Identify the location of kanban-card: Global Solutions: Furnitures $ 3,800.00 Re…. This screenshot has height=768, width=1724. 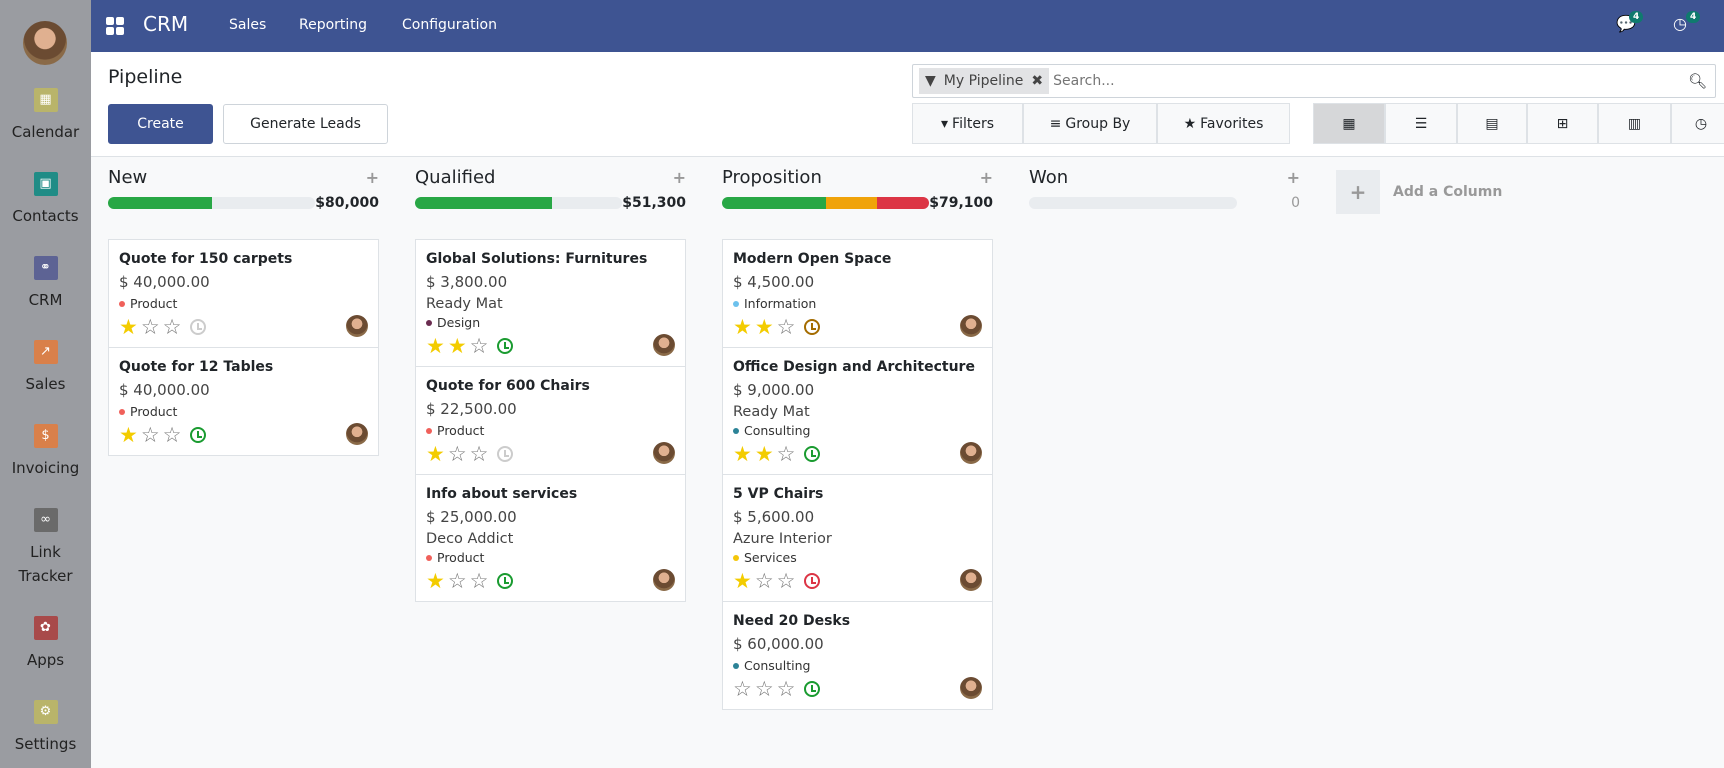
(550, 303).